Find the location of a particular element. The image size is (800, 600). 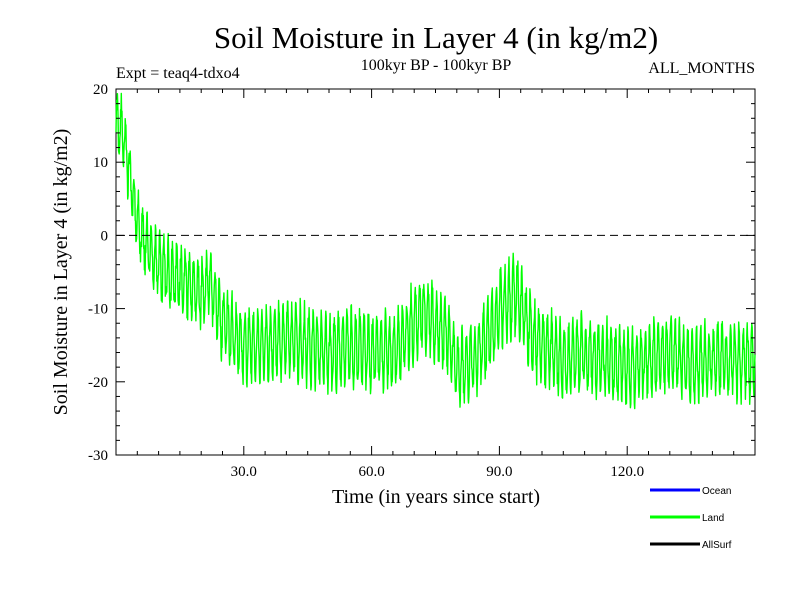

chart-subtitle-right: ALL_MONTHS is located at coordinates (701, 68).